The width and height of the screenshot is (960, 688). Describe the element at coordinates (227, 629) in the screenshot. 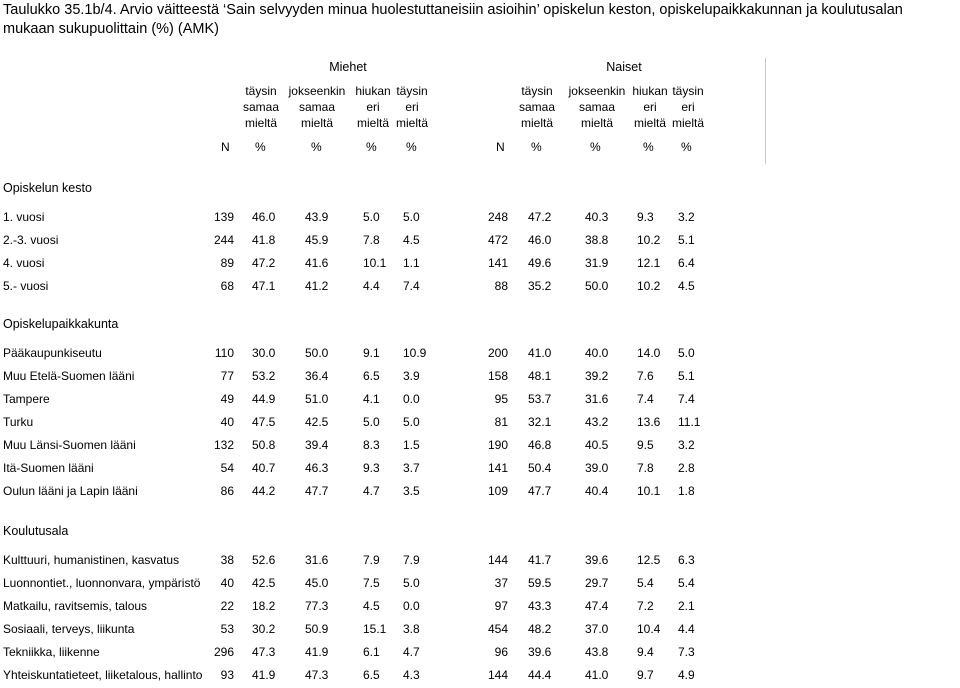

I see `men-n-cell: 53` at that location.